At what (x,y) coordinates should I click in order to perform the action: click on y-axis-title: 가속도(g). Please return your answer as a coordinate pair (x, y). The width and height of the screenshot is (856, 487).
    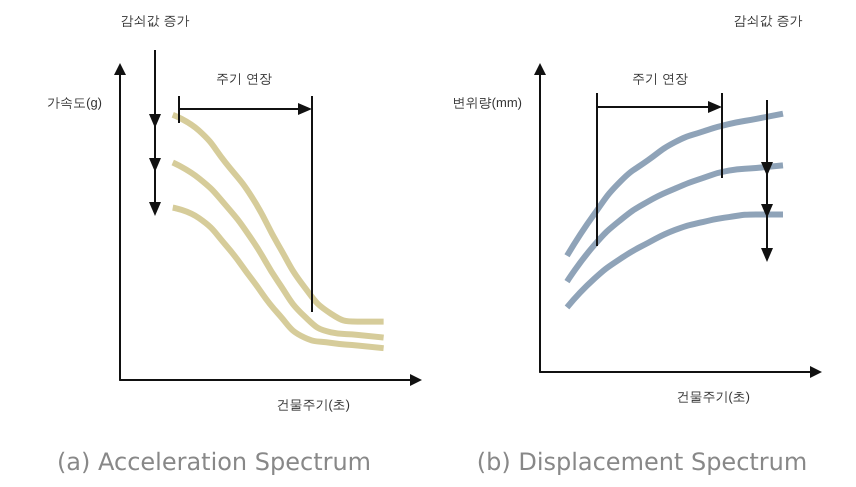
    Looking at the image, I should click on (74, 102).